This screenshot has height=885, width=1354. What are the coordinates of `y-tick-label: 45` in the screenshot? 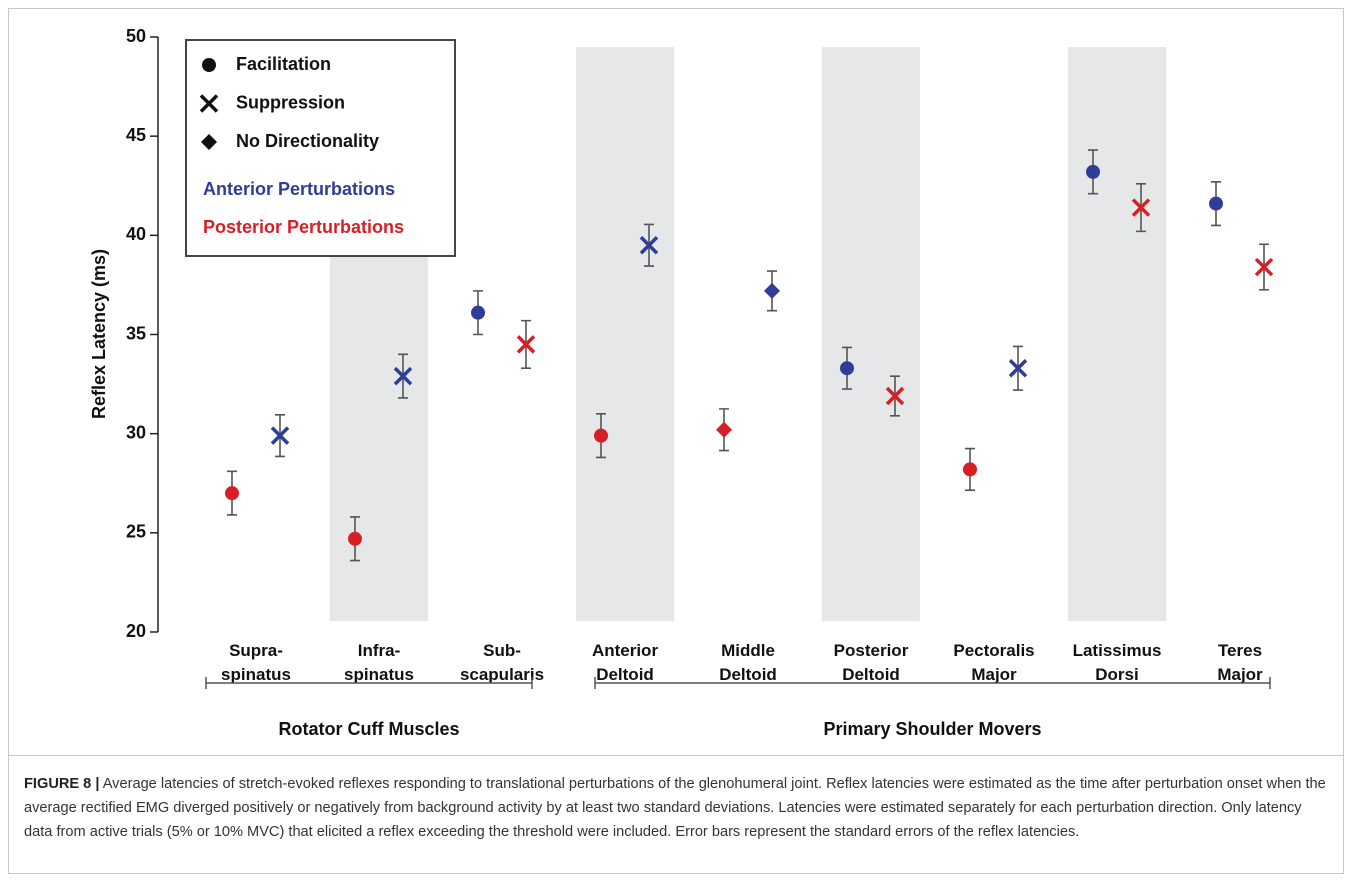 It's located at (136, 135).